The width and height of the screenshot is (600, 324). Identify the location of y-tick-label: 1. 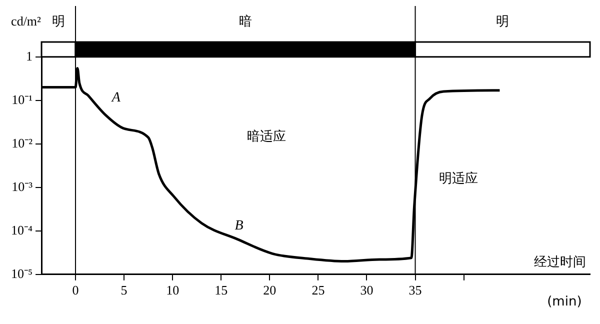
(29, 56).